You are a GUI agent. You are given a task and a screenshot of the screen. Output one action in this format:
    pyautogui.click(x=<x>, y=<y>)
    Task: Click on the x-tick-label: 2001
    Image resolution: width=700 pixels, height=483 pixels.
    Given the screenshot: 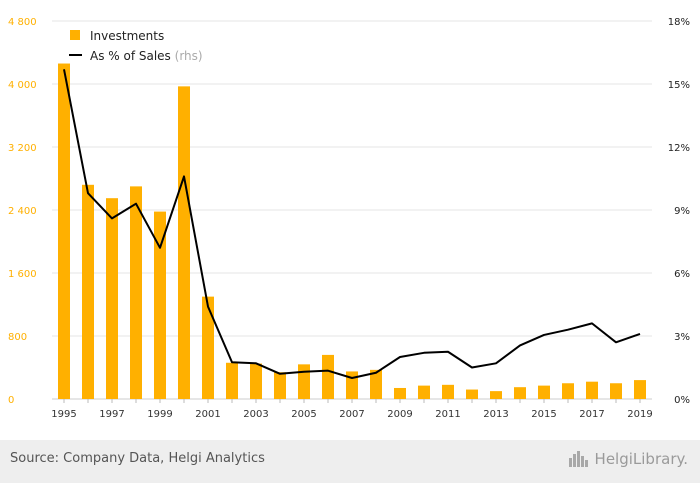 What is the action you would take?
    pyautogui.click(x=207, y=414)
    